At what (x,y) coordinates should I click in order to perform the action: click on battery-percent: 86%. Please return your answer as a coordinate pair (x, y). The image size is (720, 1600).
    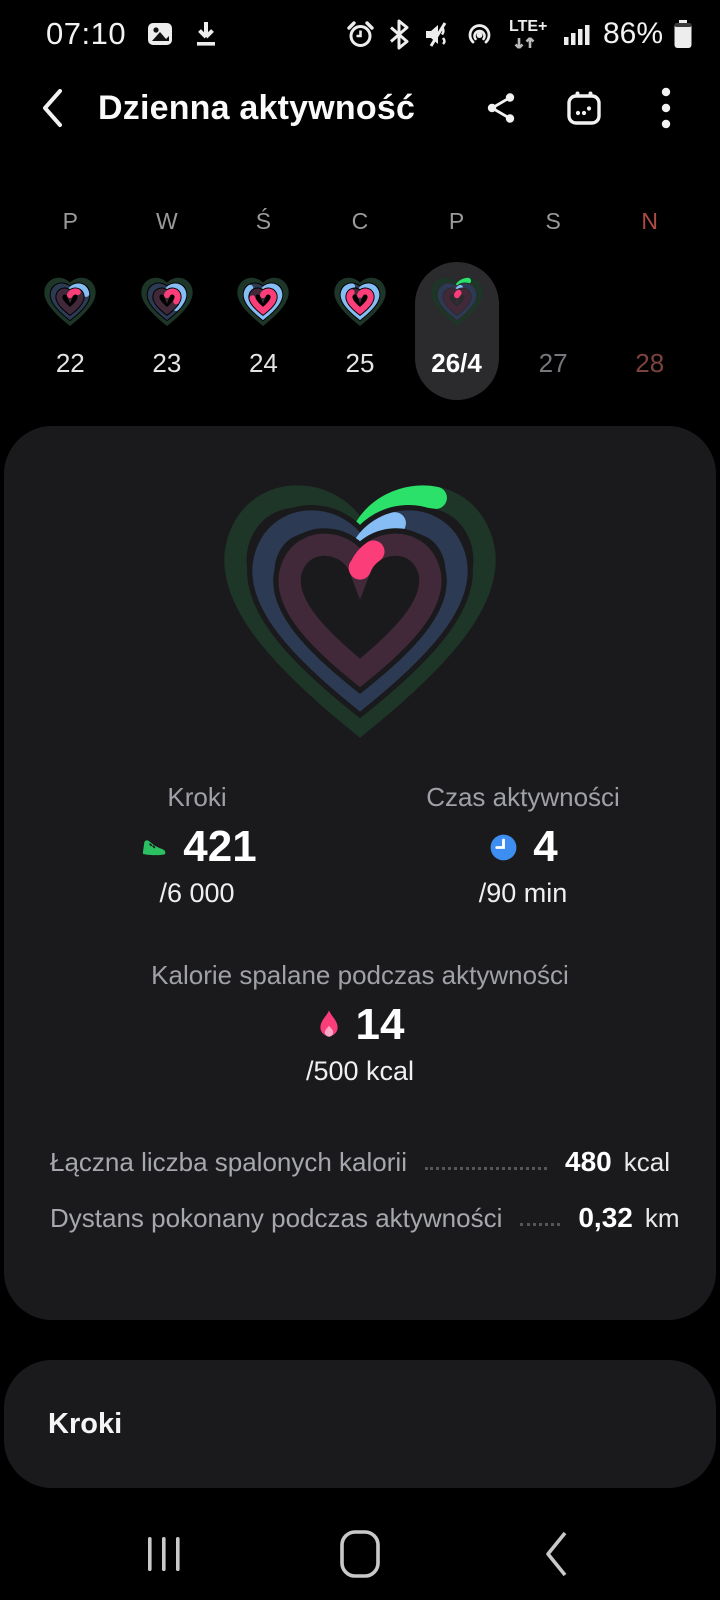
    Looking at the image, I should click on (632, 33).